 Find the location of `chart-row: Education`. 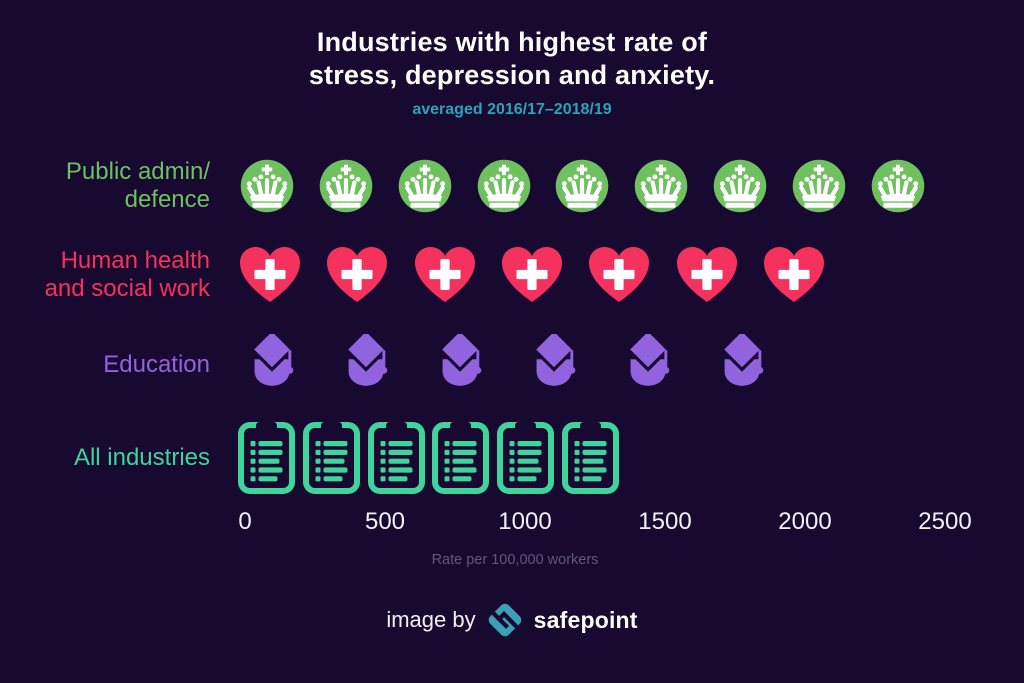

chart-row: Education is located at coordinates (512, 365).